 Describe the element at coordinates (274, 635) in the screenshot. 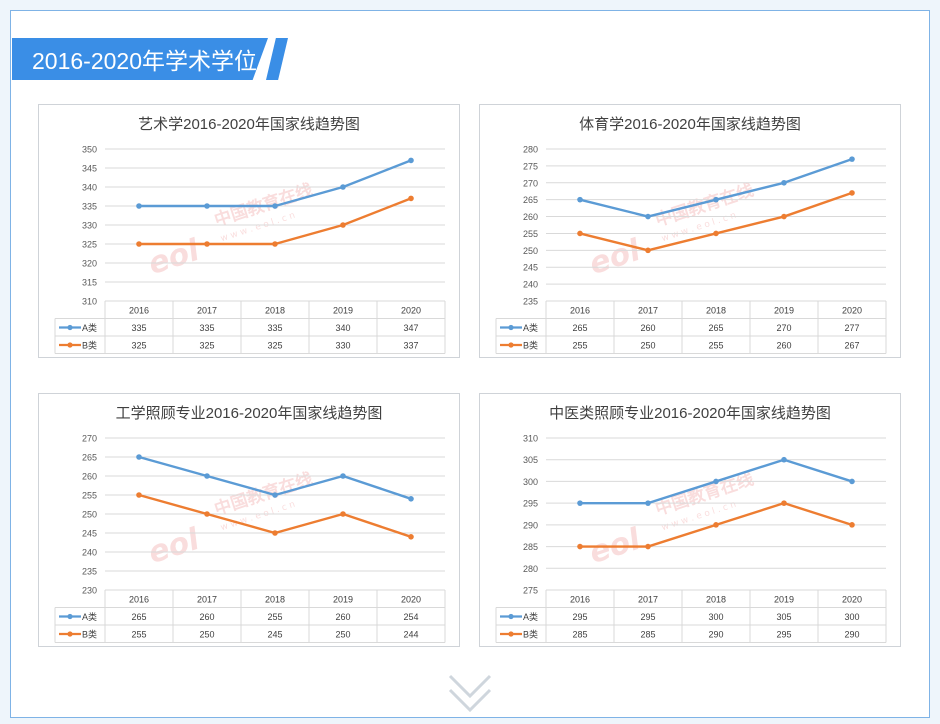

I see `table-value: 245` at that location.